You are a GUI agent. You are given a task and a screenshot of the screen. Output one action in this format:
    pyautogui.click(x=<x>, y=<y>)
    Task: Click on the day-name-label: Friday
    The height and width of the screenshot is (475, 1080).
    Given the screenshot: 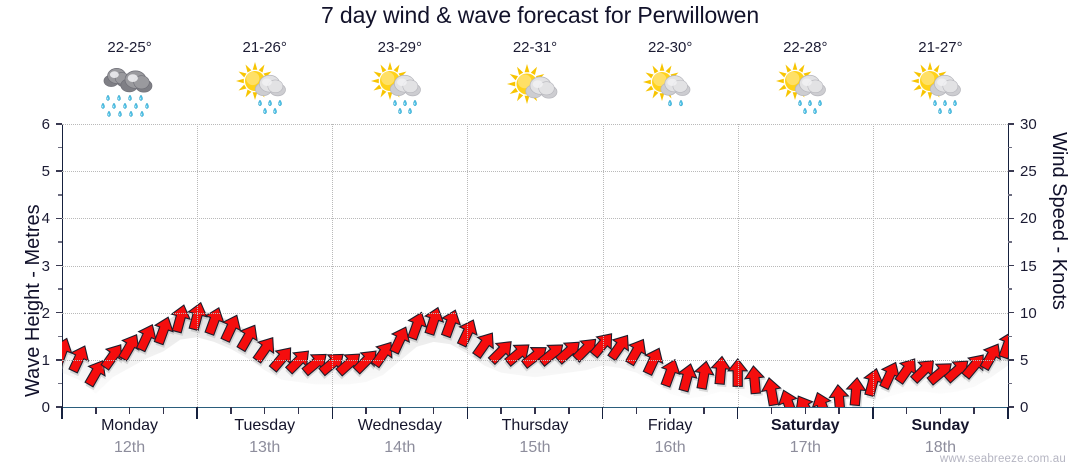 What is the action you would take?
    pyautogui.click(x=670, y=425)
    